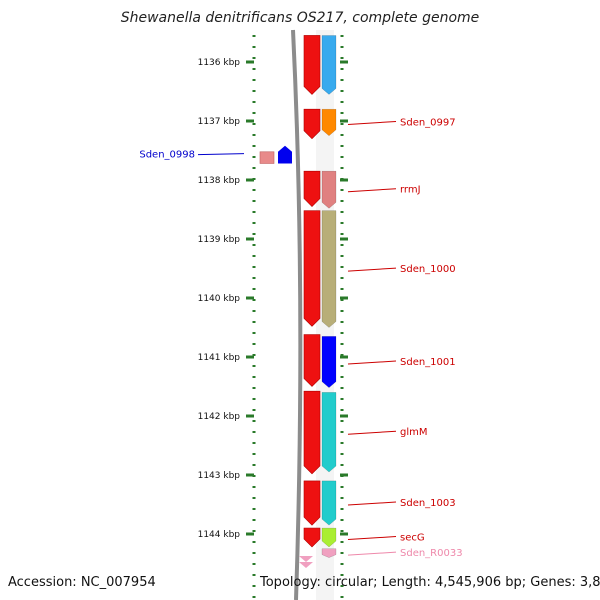 This screenshot has width=600, height=600. Describe the element at coordinates (219, 535) in the screenshot. I see `scale-tick-label: 1144 kbp` at that location.